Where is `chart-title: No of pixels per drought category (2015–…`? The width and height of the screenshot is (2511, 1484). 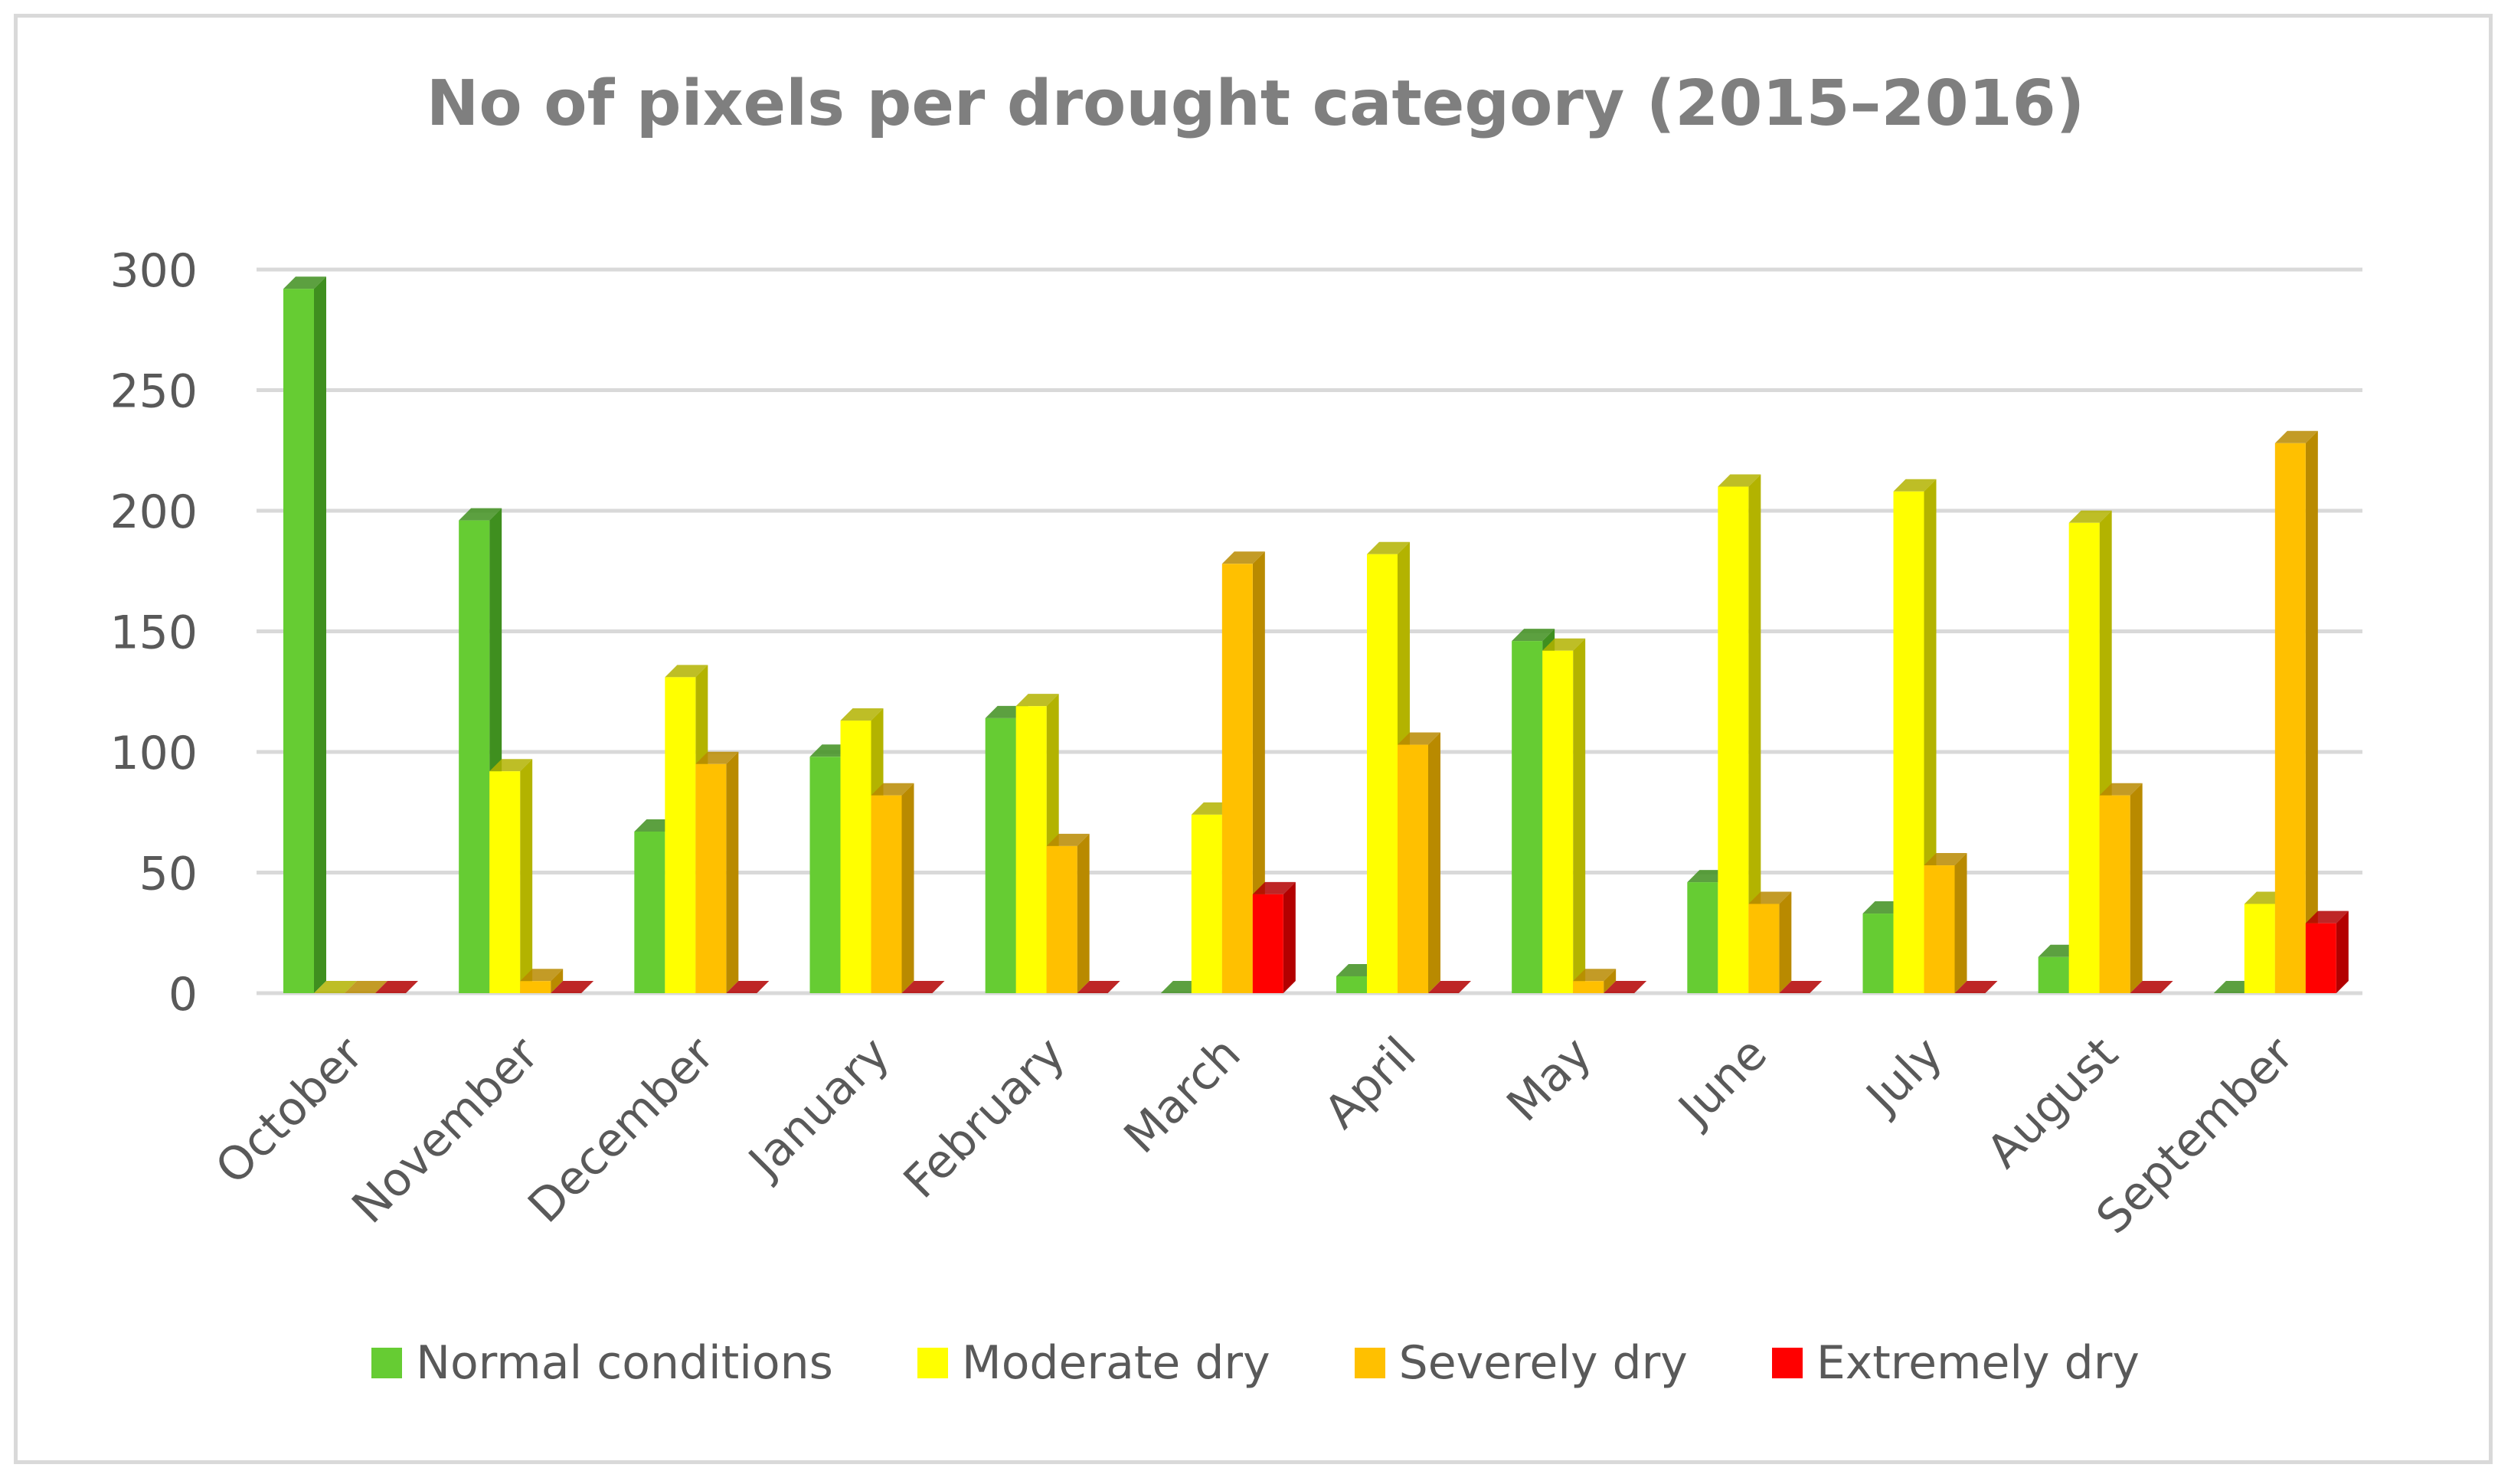 chart-title: No of pixels per drought category (2015–… is located at coordinates (1255, 103).